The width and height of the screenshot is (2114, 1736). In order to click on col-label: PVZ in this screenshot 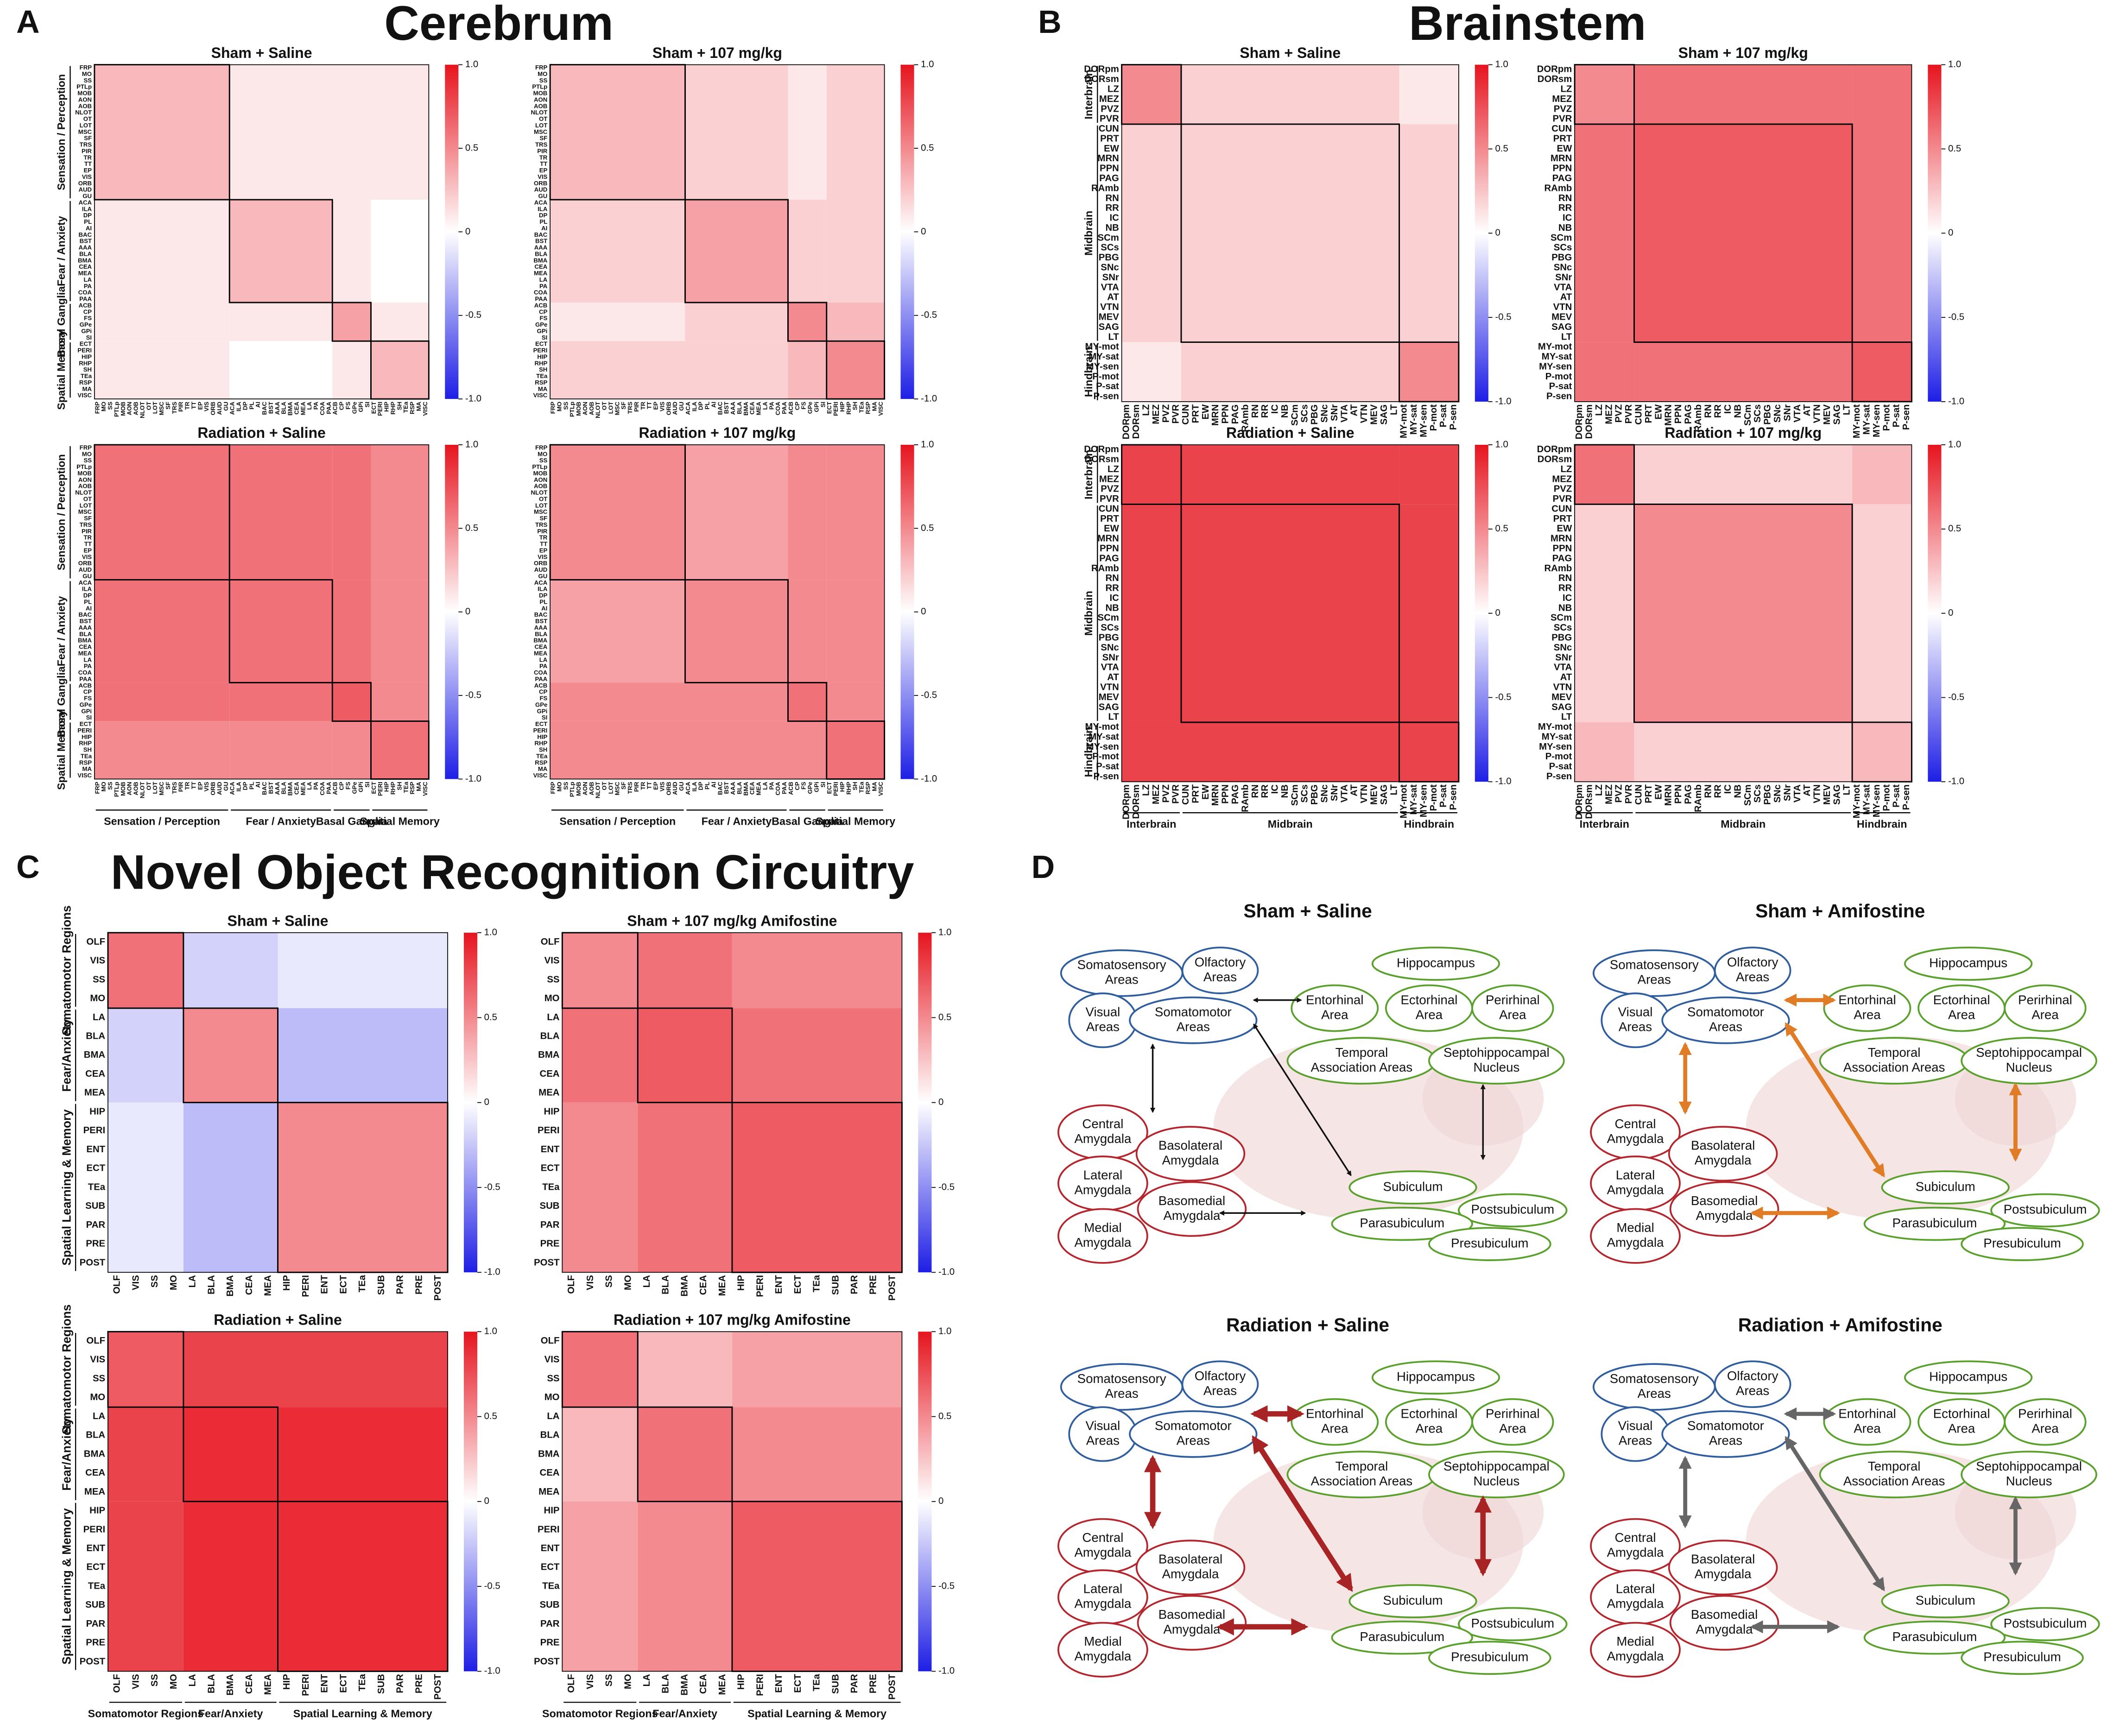, I will do `click(1619, 793)`.